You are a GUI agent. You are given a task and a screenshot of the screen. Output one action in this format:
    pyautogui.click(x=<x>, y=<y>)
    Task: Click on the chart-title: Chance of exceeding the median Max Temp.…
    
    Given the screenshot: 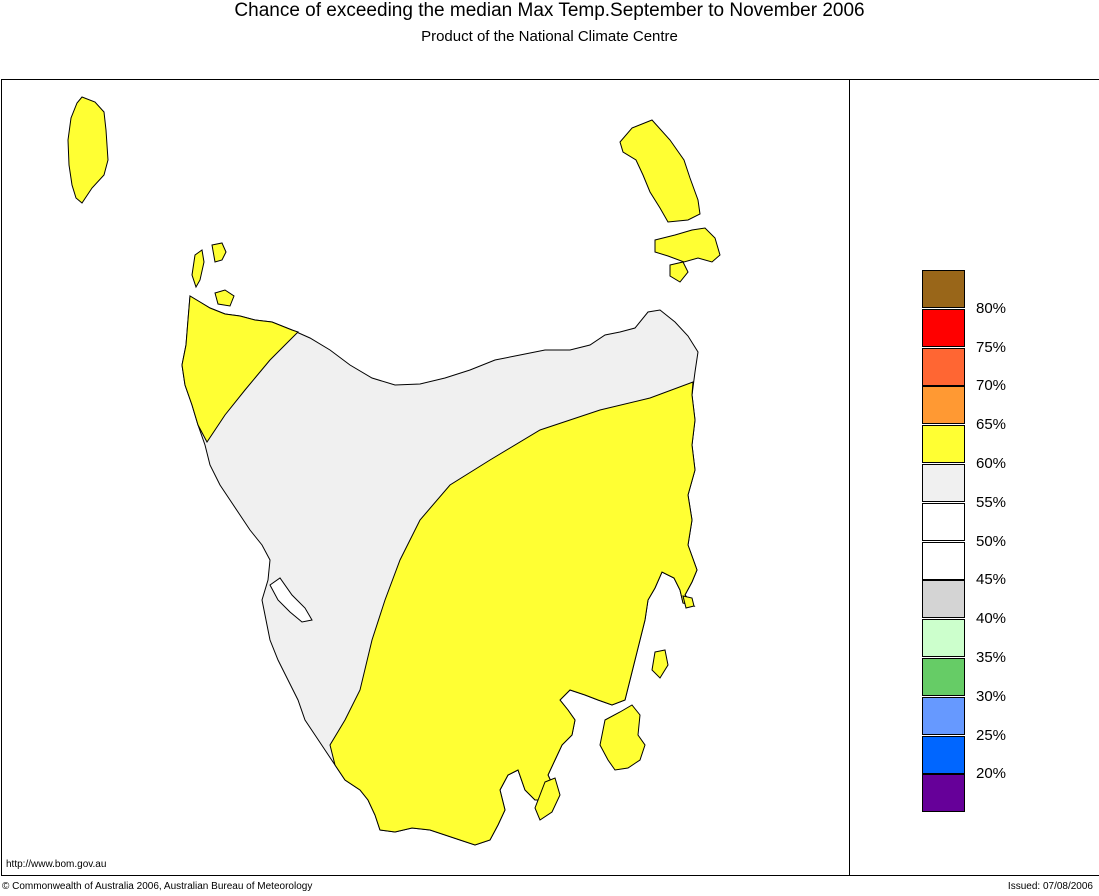 What is the action you would take?
    pyautogui.click(x=549, y=10)
    